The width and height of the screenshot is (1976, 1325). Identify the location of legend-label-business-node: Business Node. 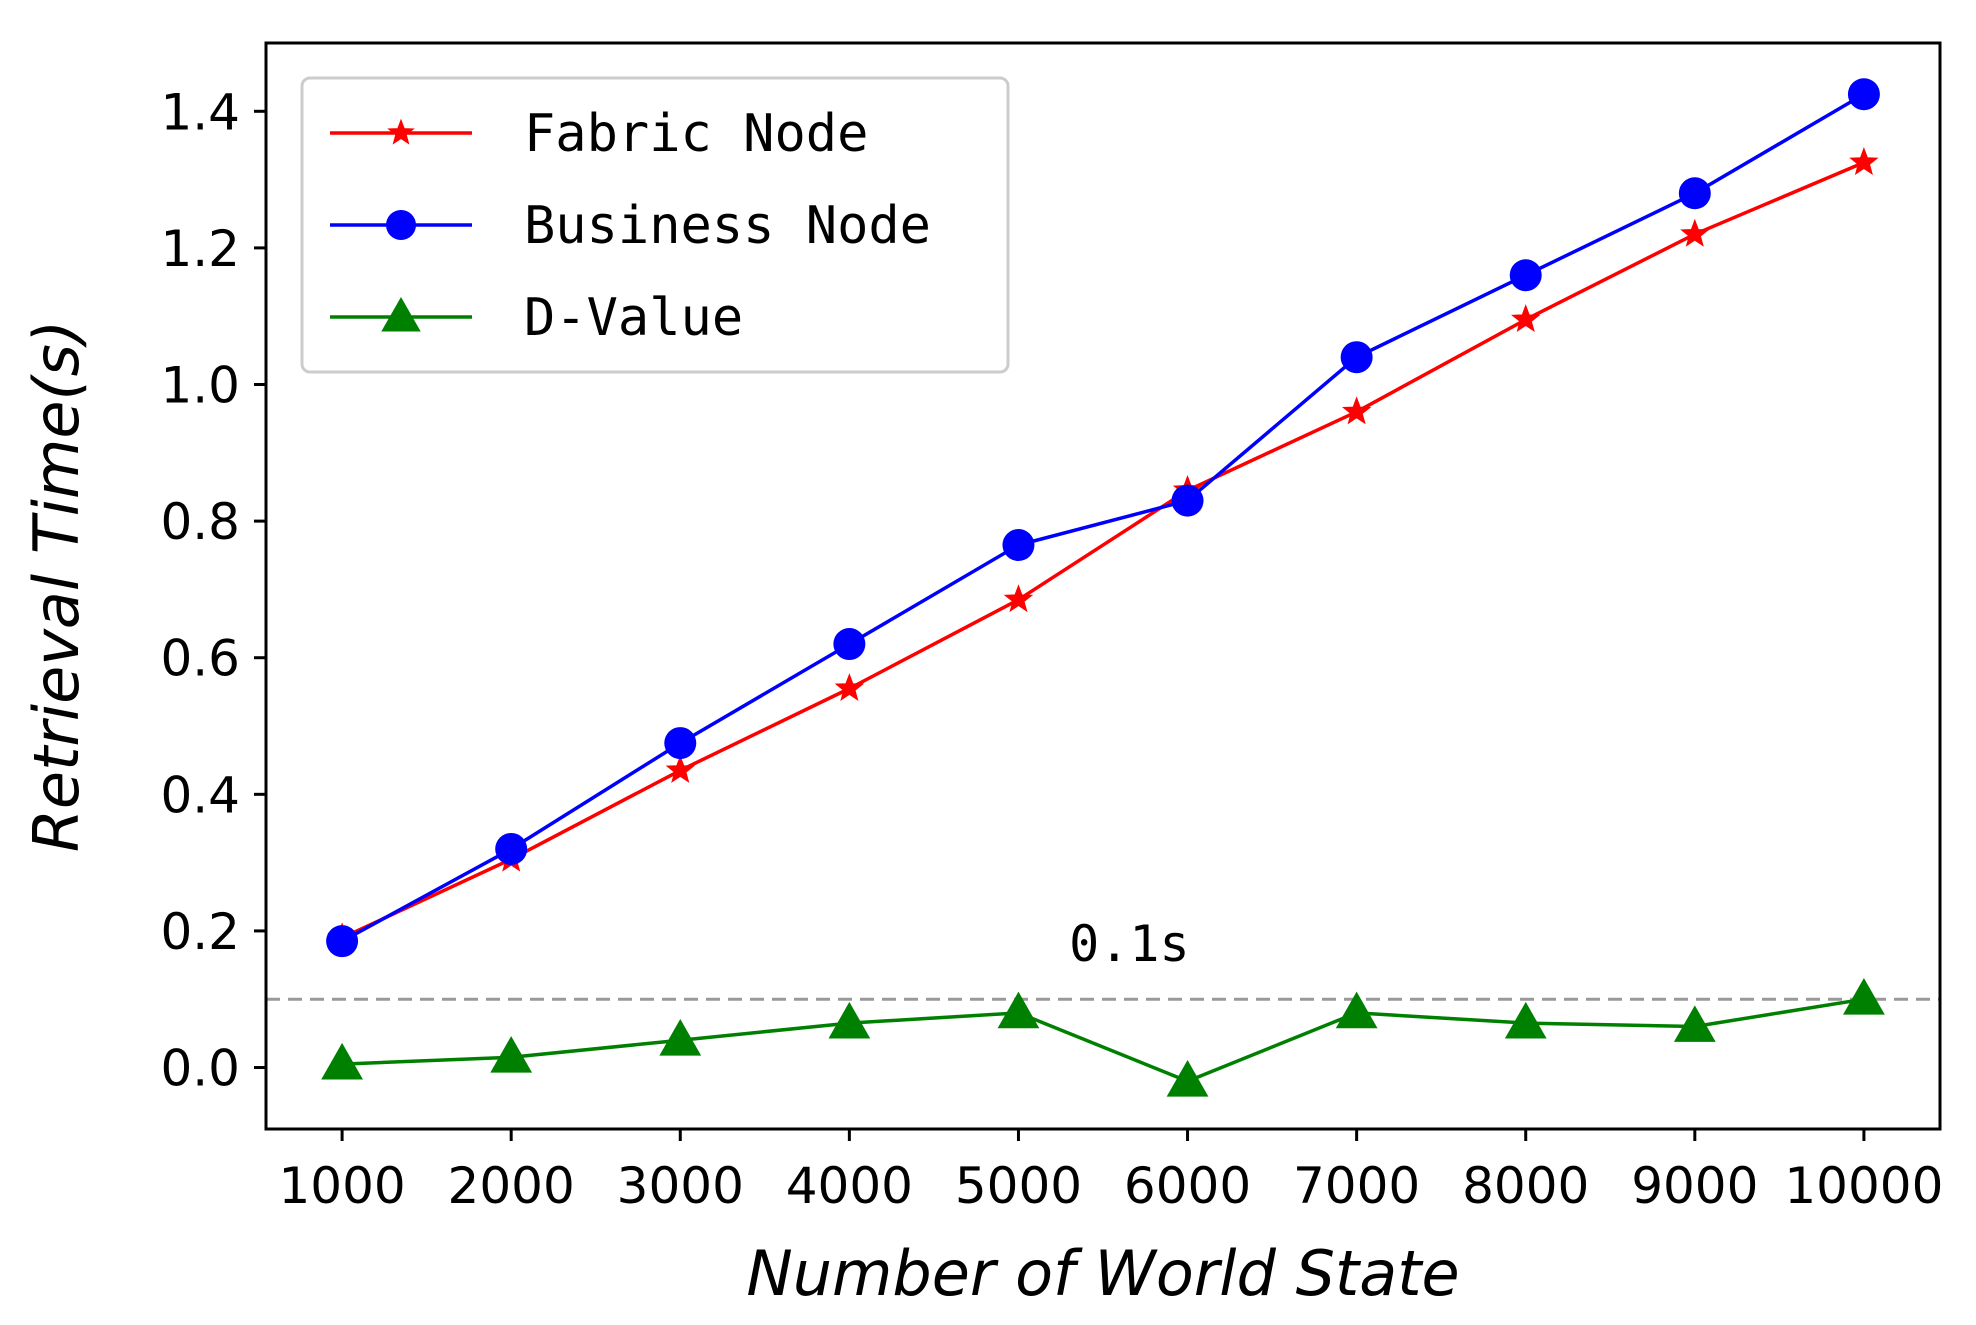
(727, 226).